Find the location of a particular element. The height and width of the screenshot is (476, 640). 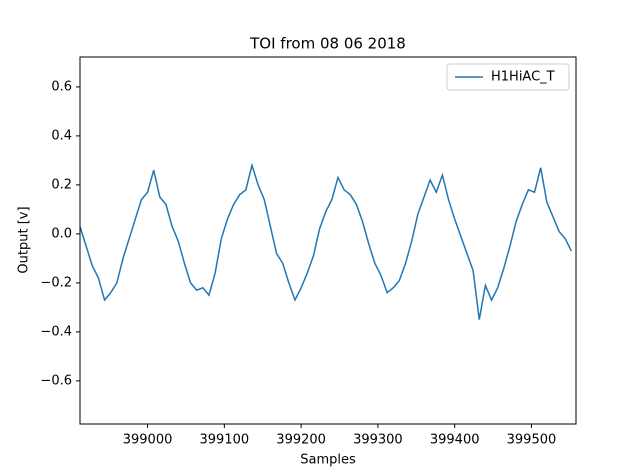

x-axis-label: Samples is located at coordinates (328, 460).